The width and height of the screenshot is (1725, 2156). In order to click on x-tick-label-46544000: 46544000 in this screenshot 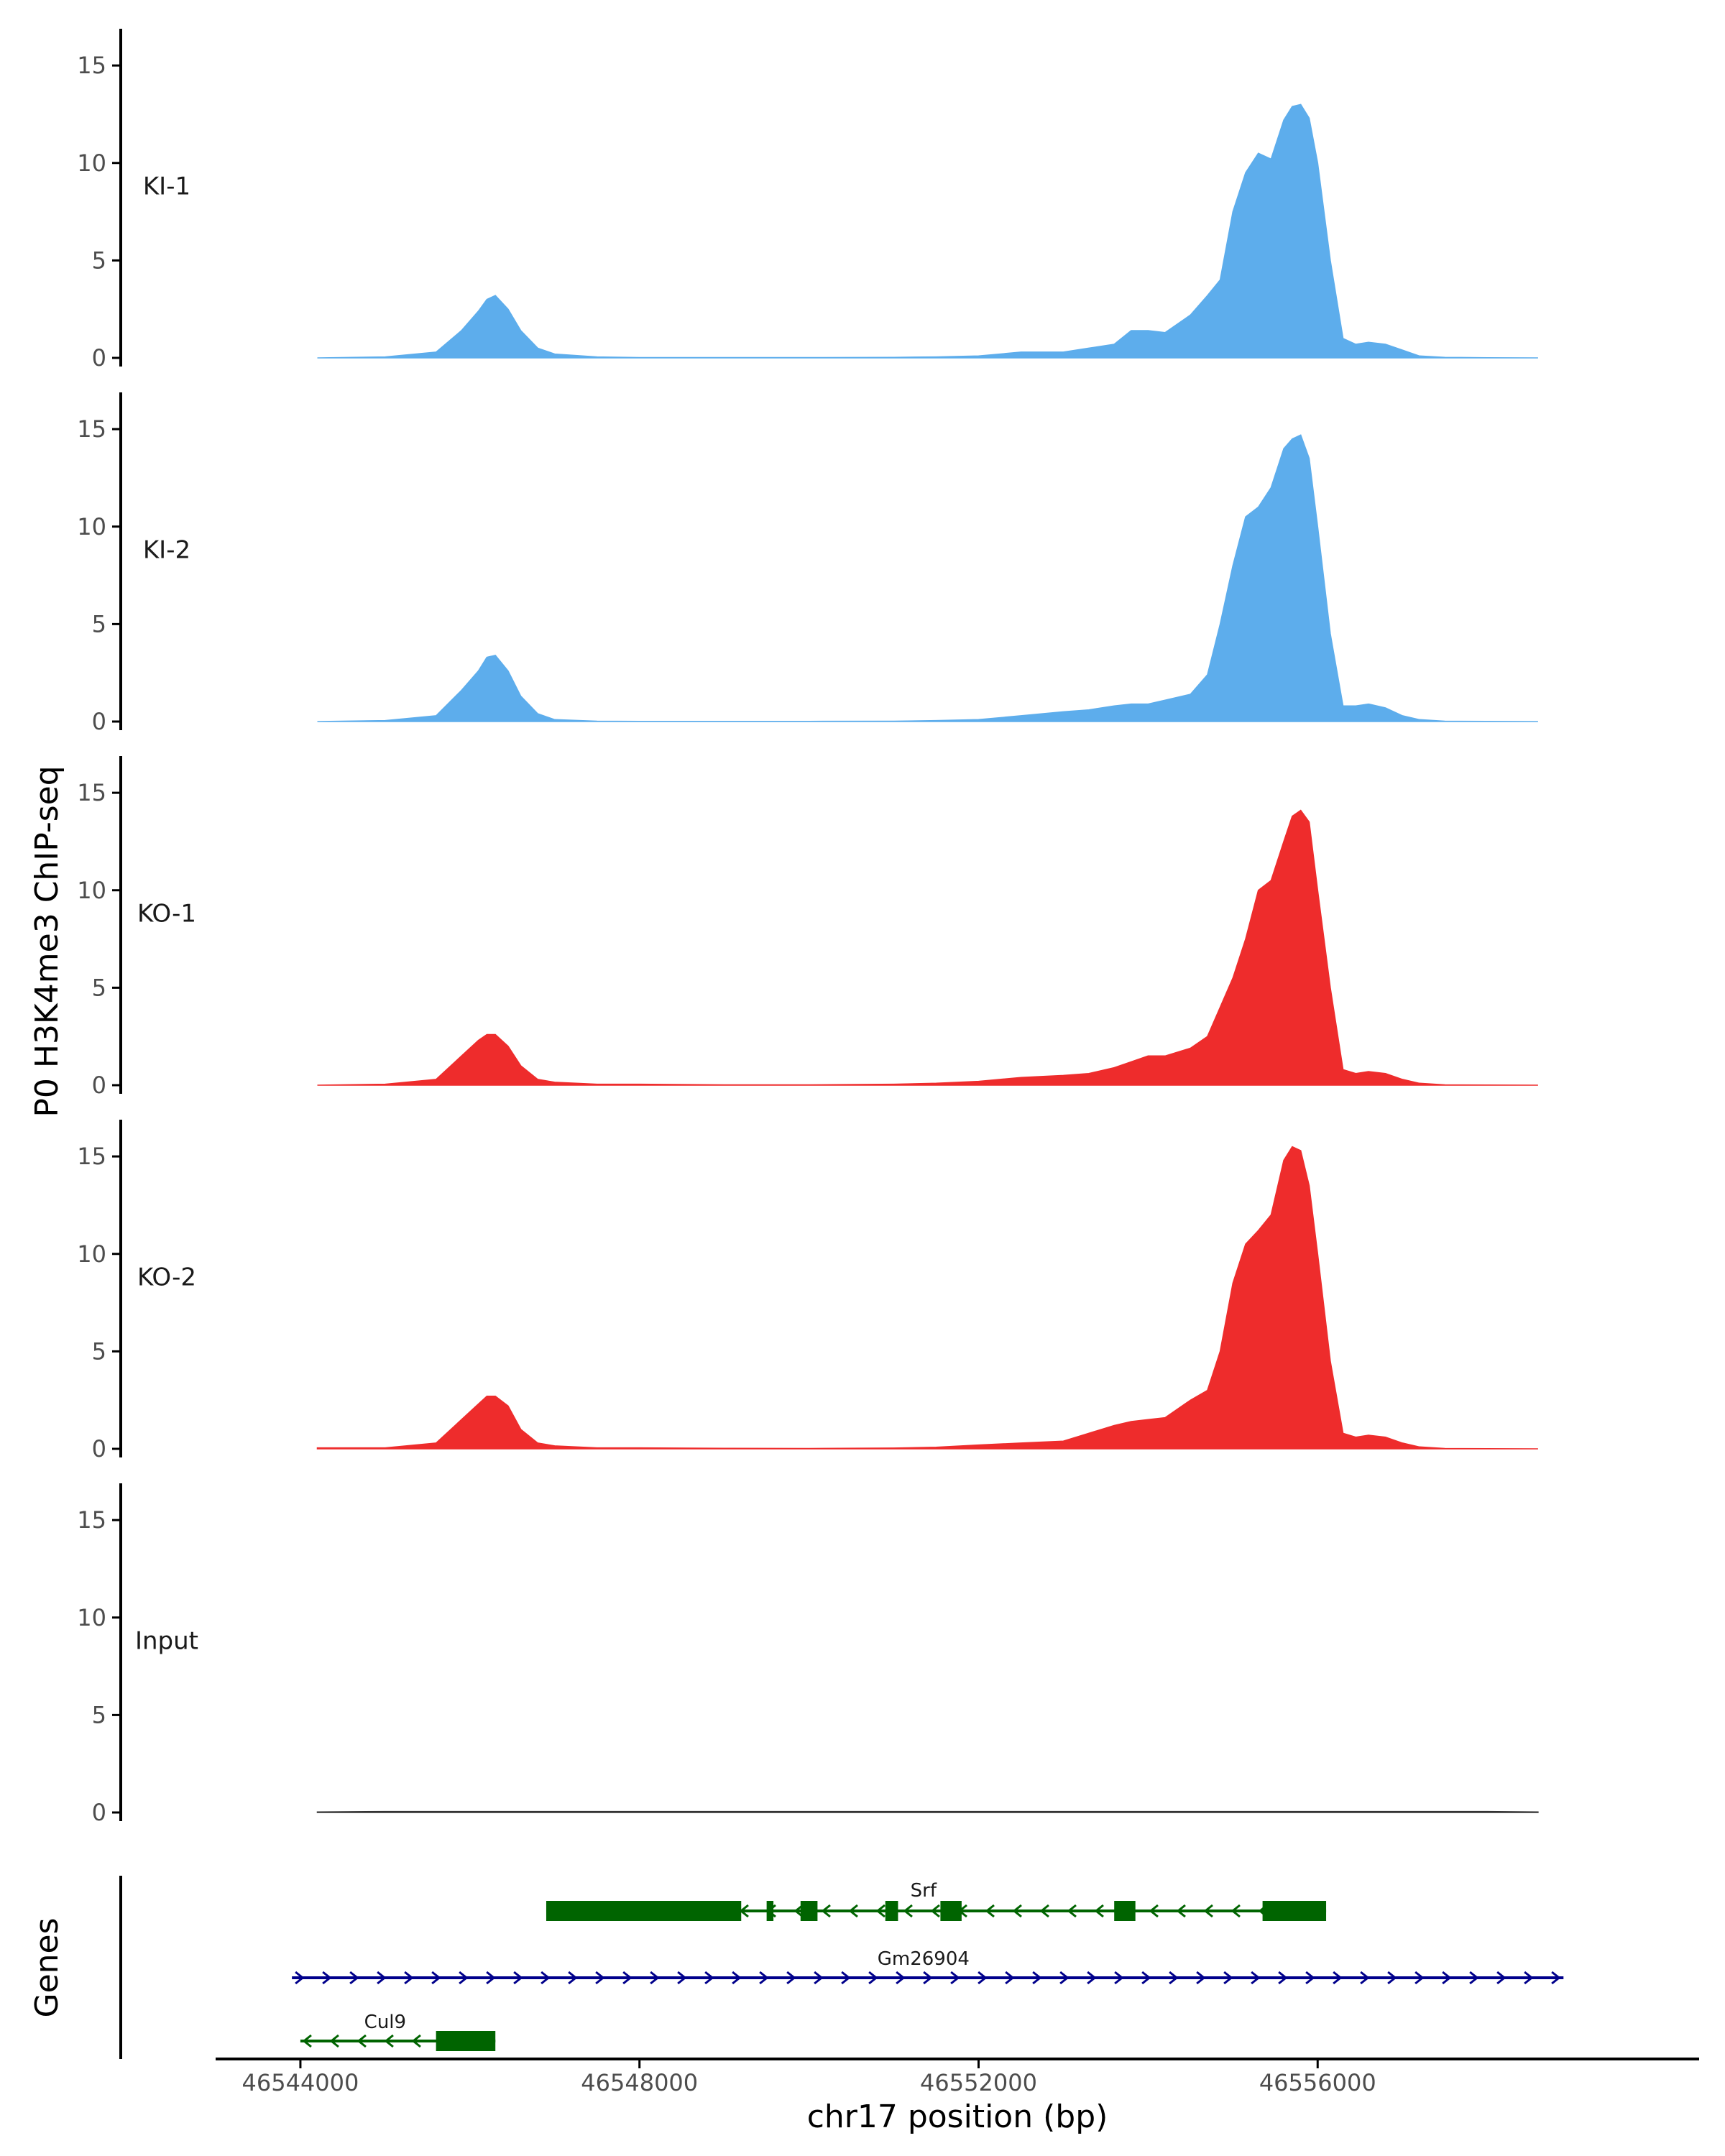, I will do `click(300, 2082)`.